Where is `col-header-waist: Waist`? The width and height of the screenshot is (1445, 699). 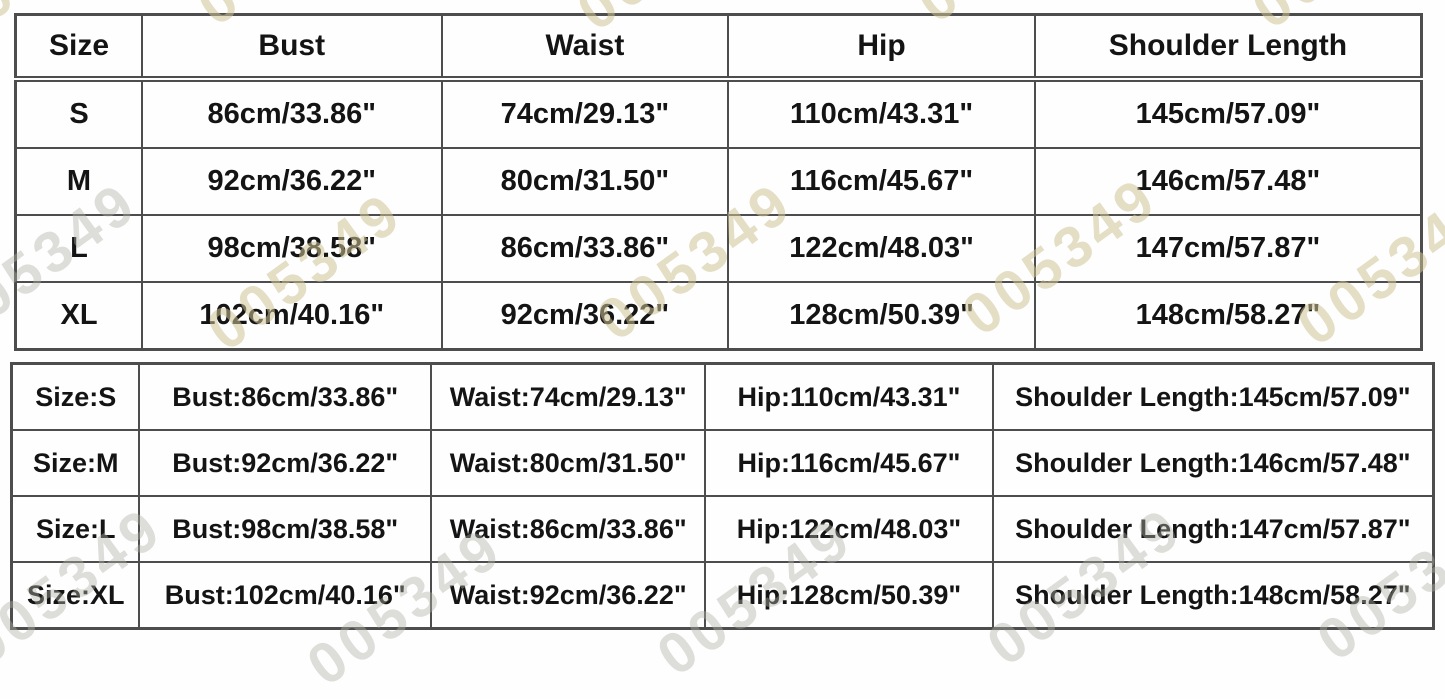
col-header-waist: Waist is located at coordinates (585, 47).